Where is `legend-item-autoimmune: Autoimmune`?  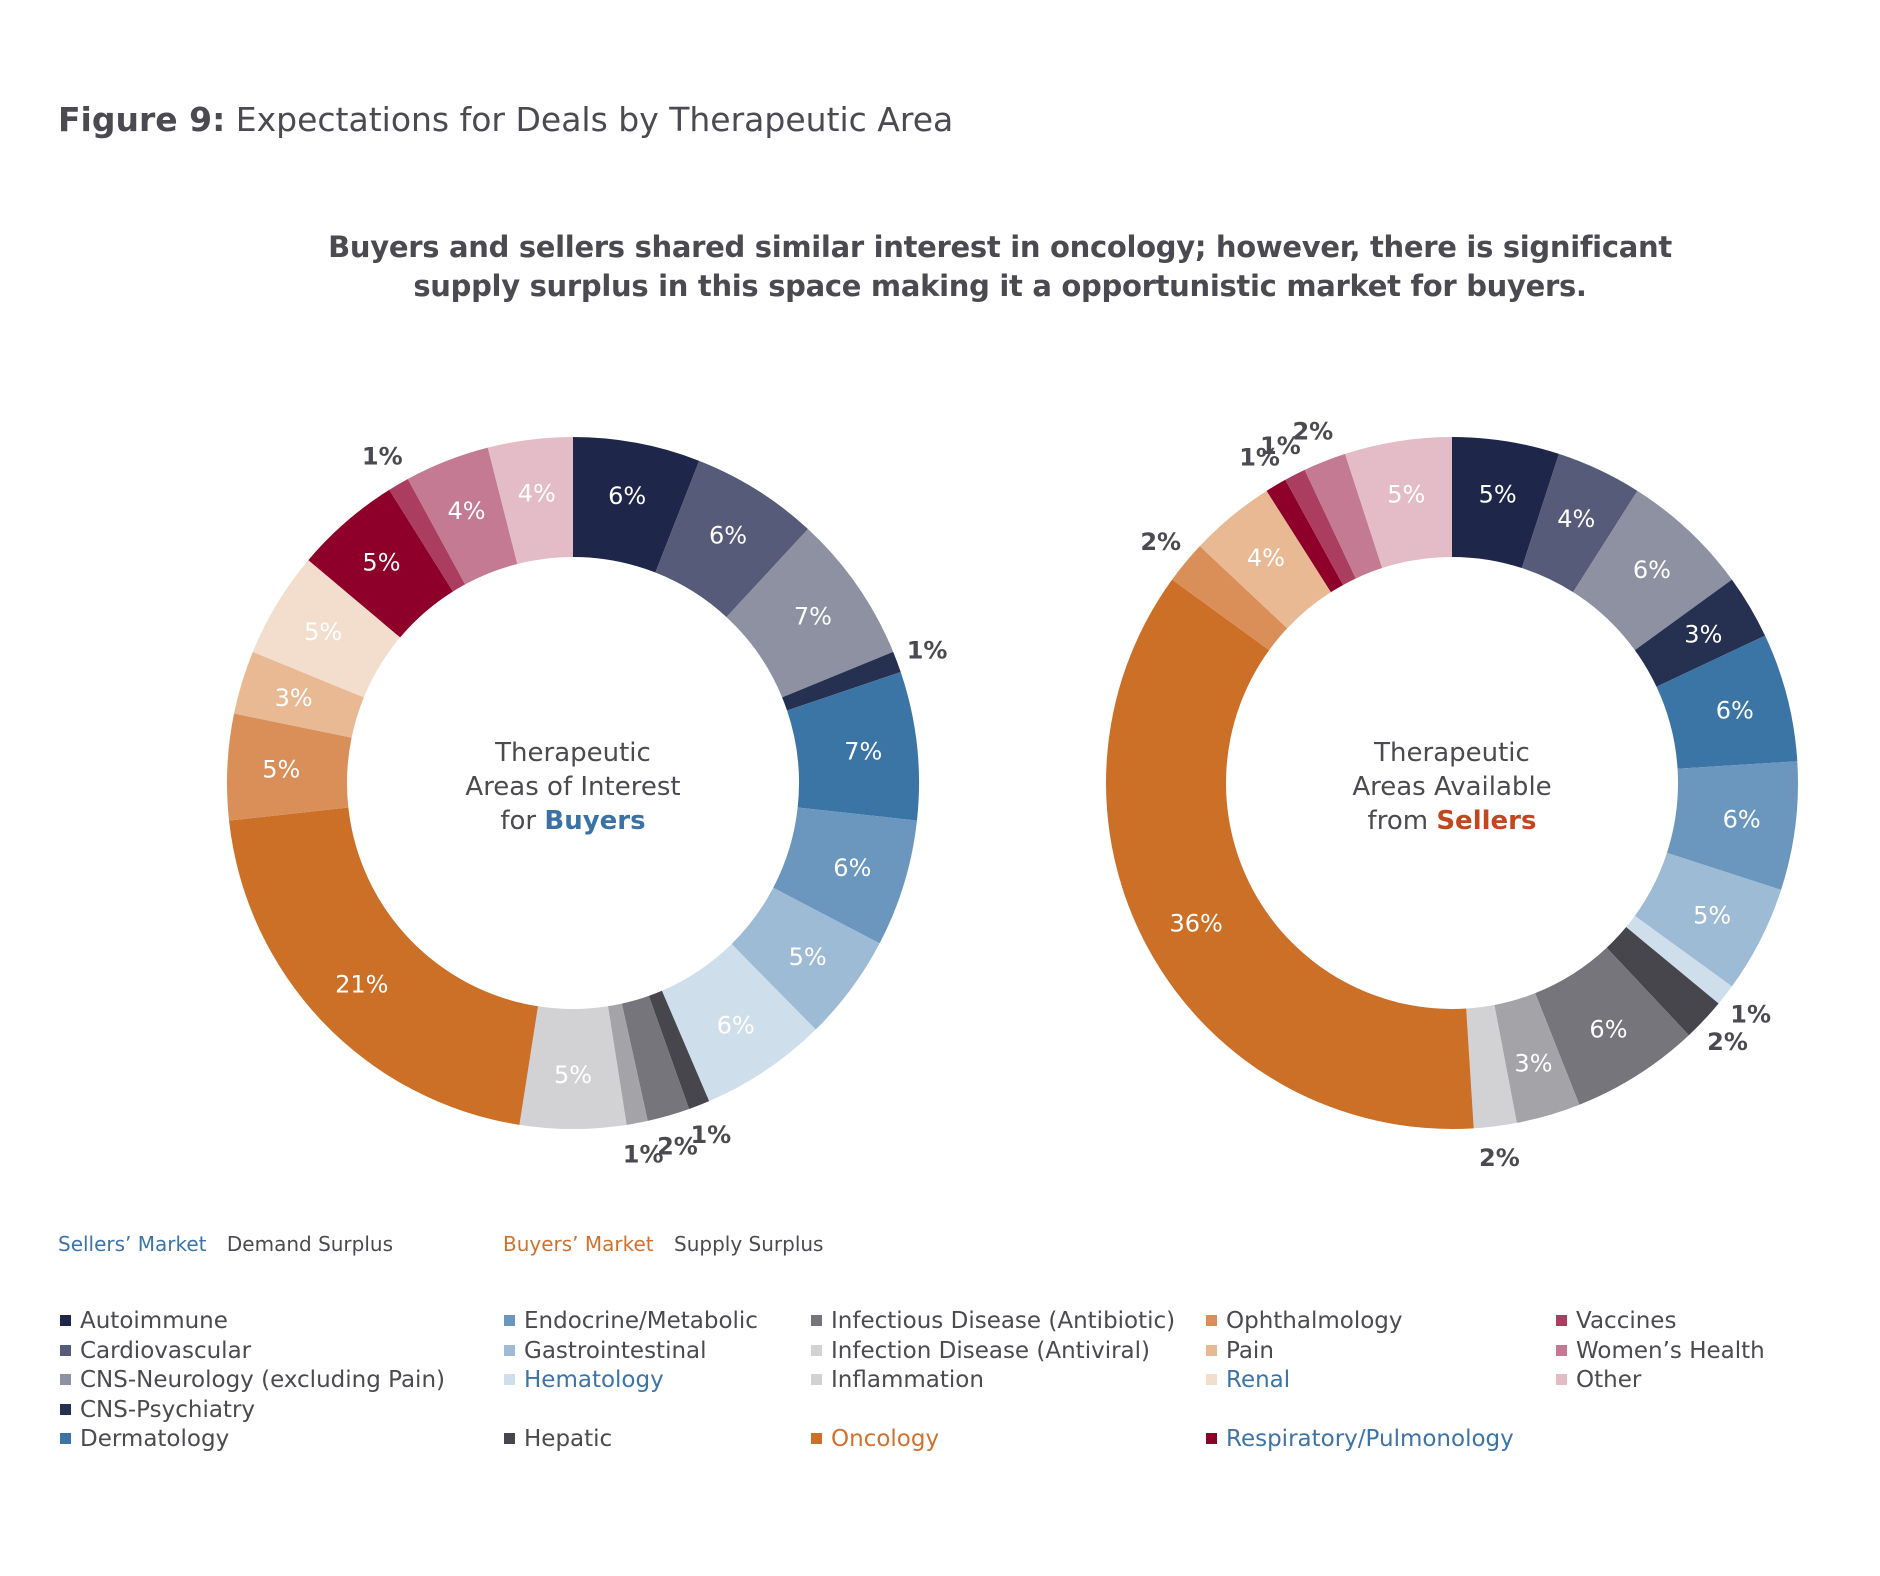
legend-item-autoimmune: Autoimmune is located at coordinates (144, 1321).